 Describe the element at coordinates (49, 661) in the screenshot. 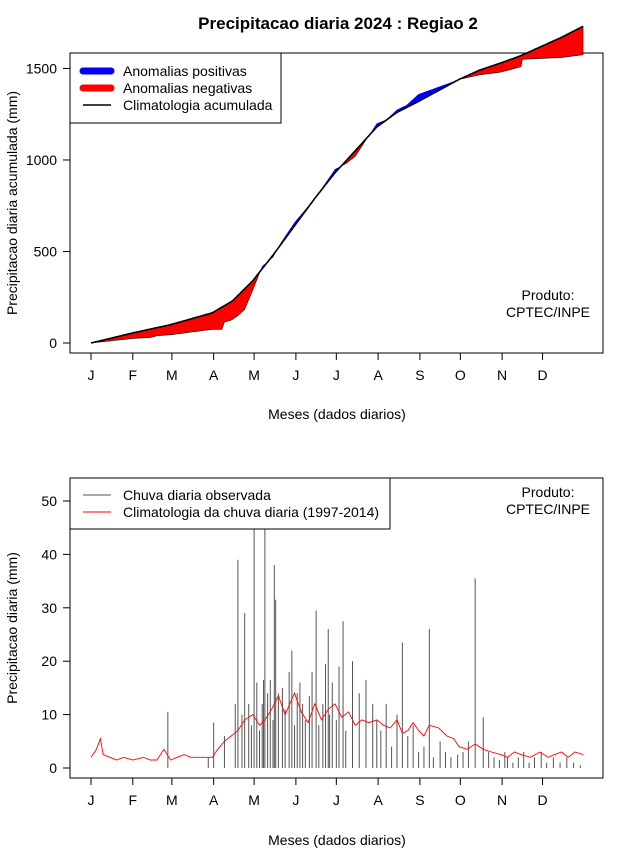

I see `y-tick-label: 20` at that location.